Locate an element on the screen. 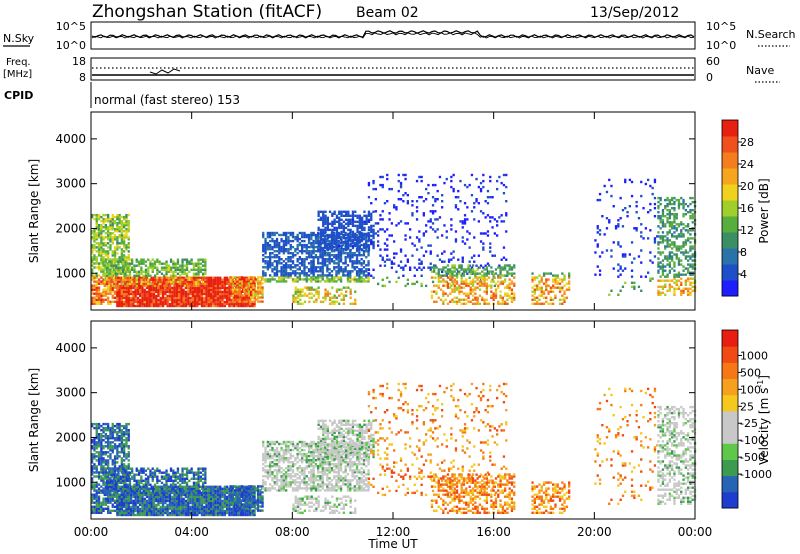 Image resolution: width=800 pixels, height=554 pixels. nsearch-series-line is located at coordinates (393, 35).